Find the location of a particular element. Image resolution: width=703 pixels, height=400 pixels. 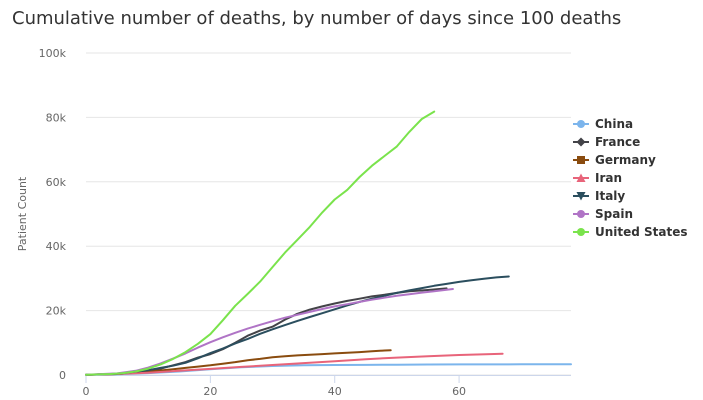

legend-item-germany: Germany is located at coordinates (614, 160).